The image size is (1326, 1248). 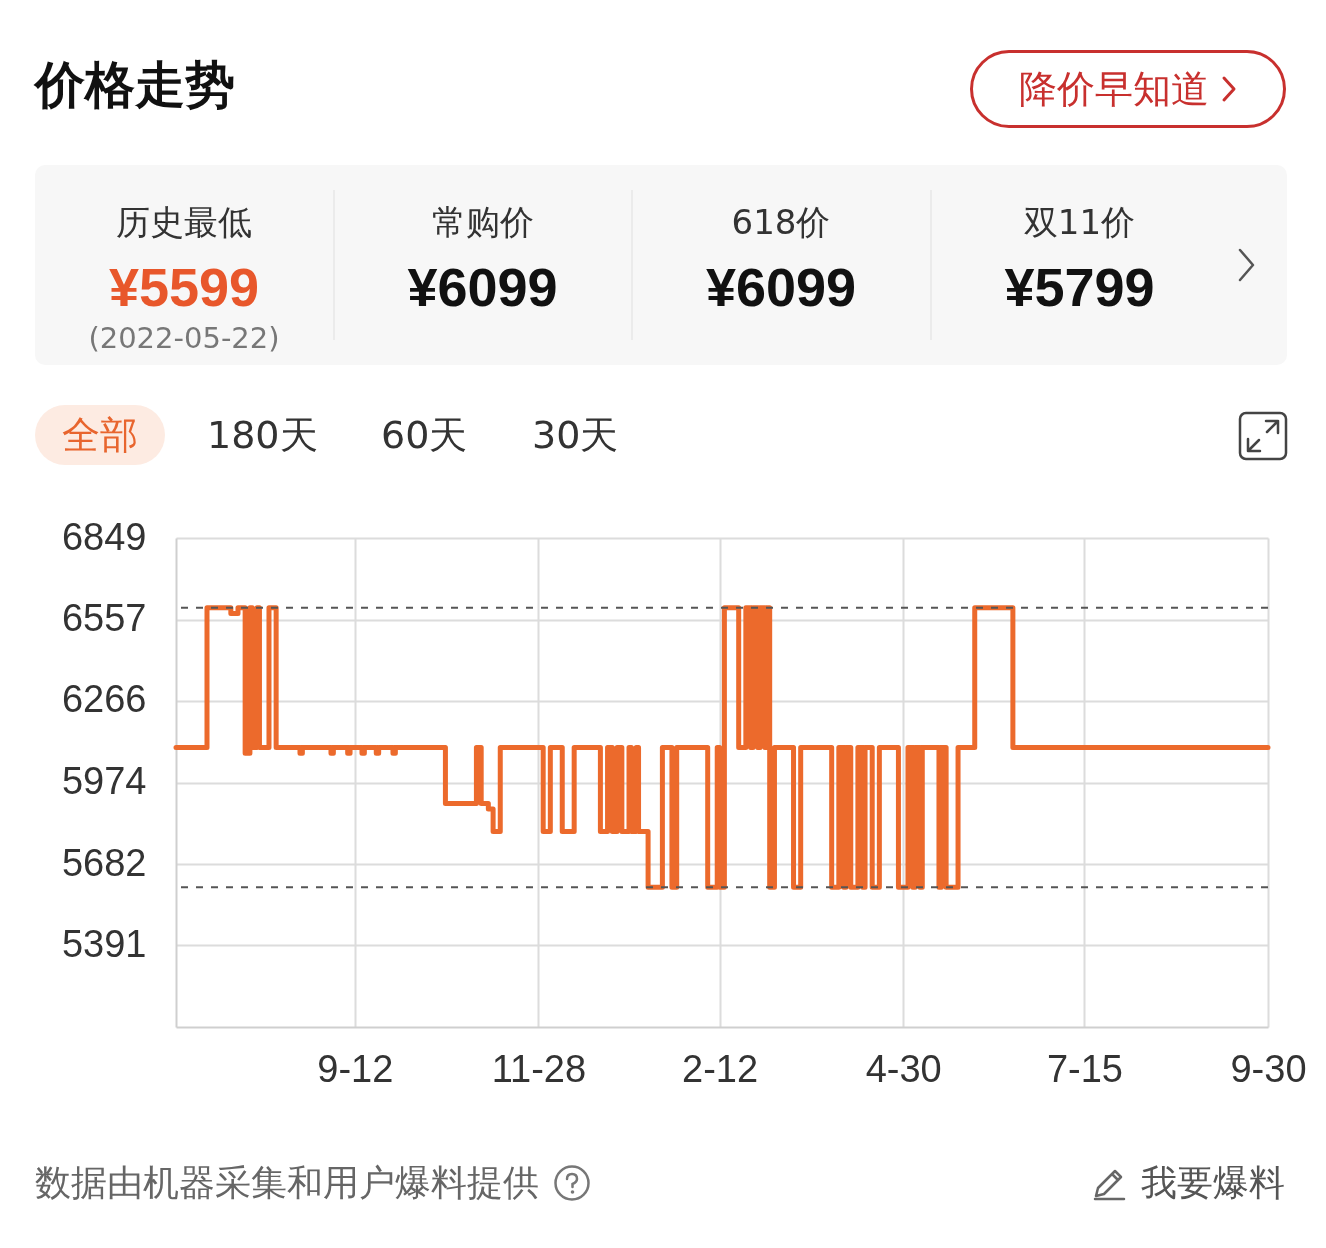 I want to click on y-tick-label: 5974, so click(x=104, y=781).